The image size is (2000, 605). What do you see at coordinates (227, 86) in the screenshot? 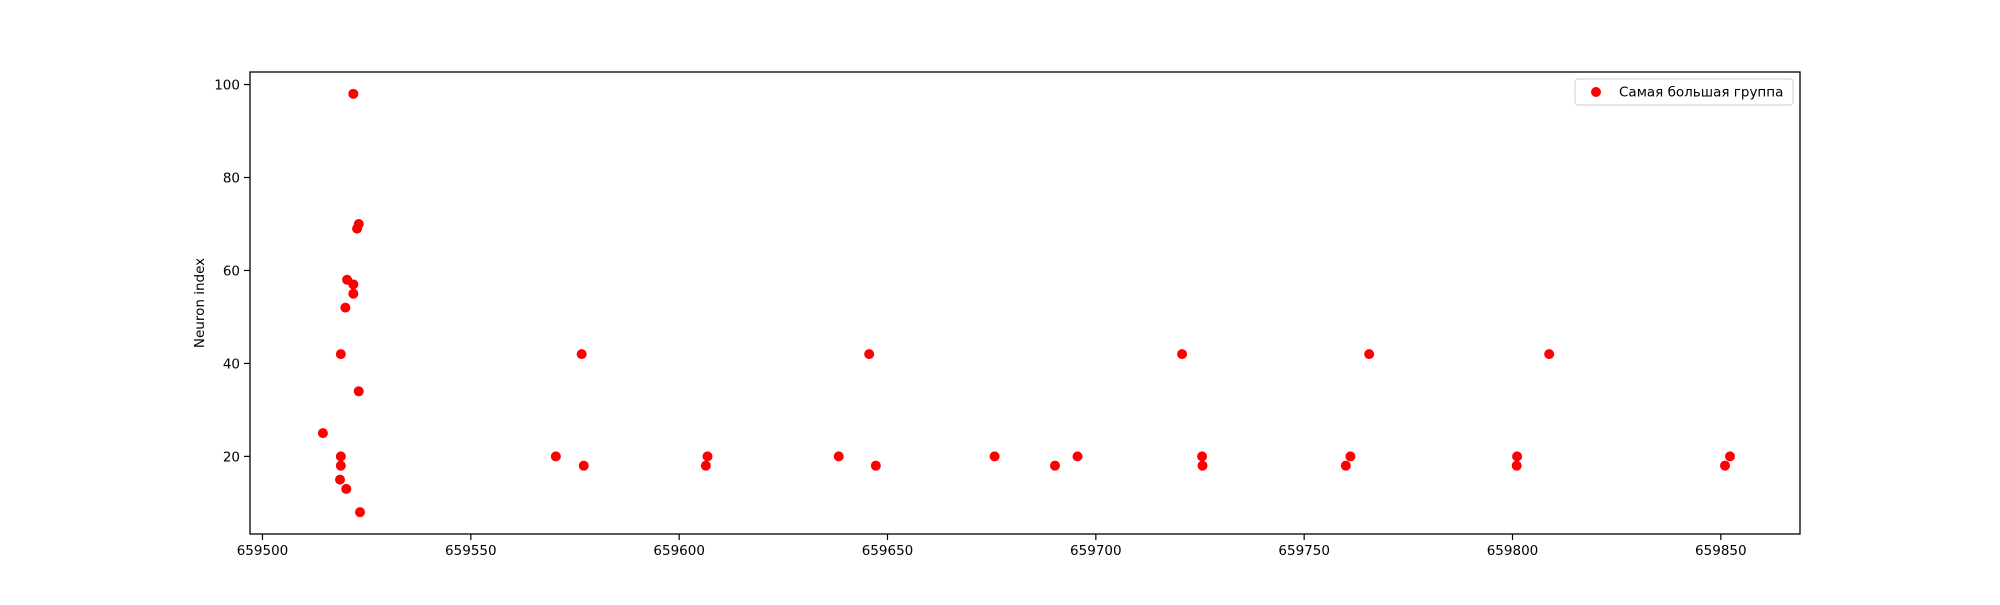
I see `y-tick-label: 100` at bounding box center [227, 86].